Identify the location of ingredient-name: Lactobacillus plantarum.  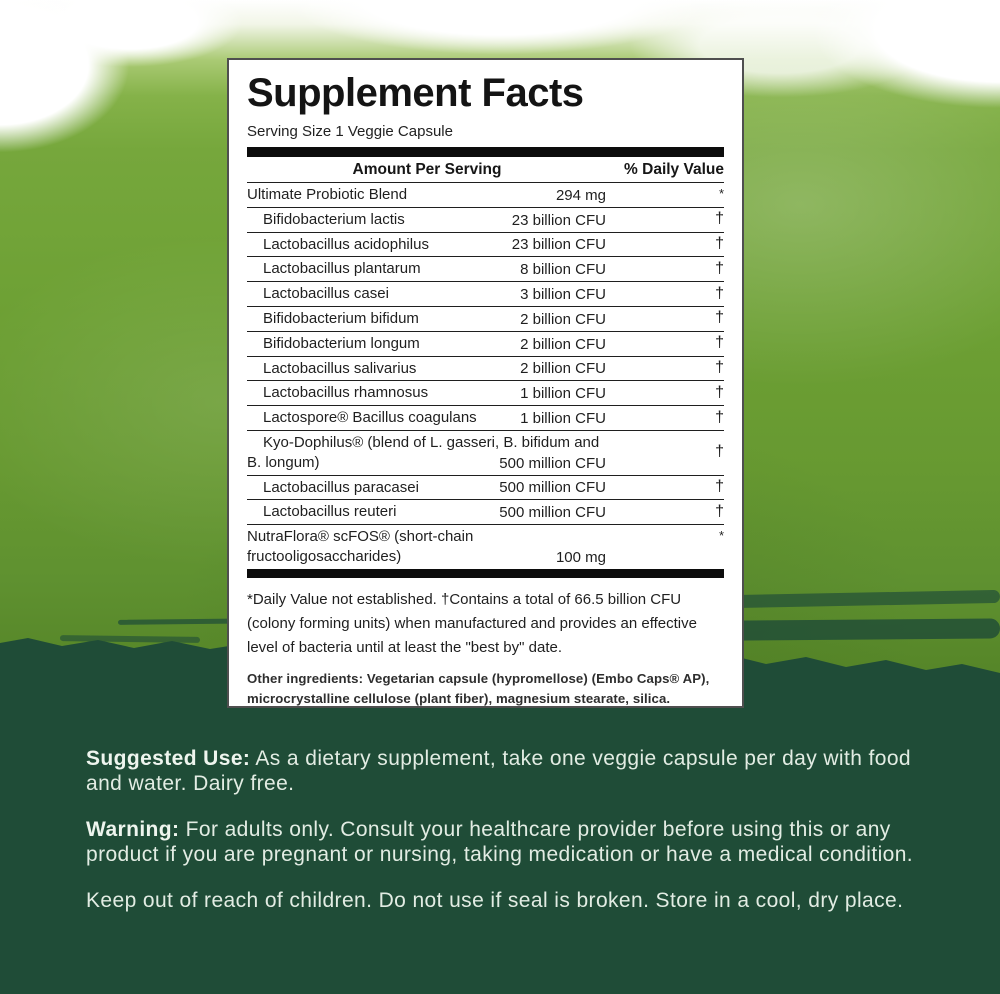
(342, 269).